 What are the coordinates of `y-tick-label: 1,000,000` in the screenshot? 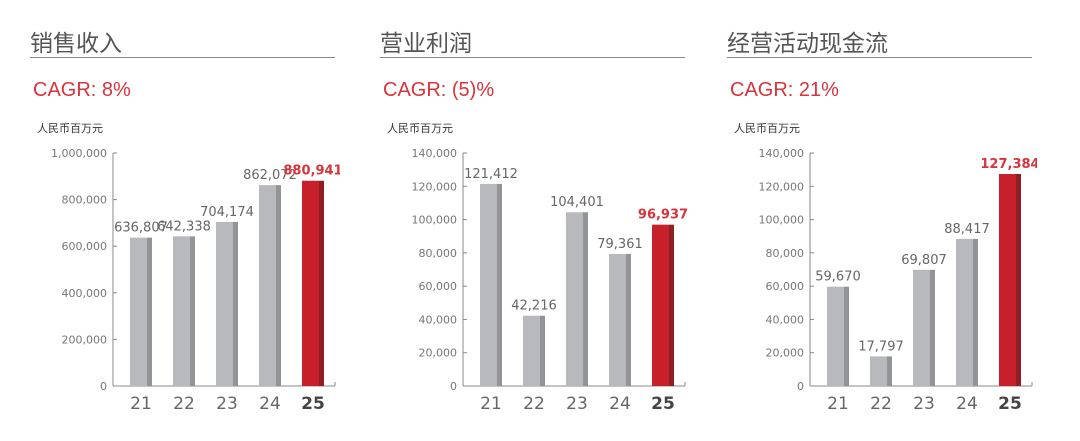 It's located at (79, 153).